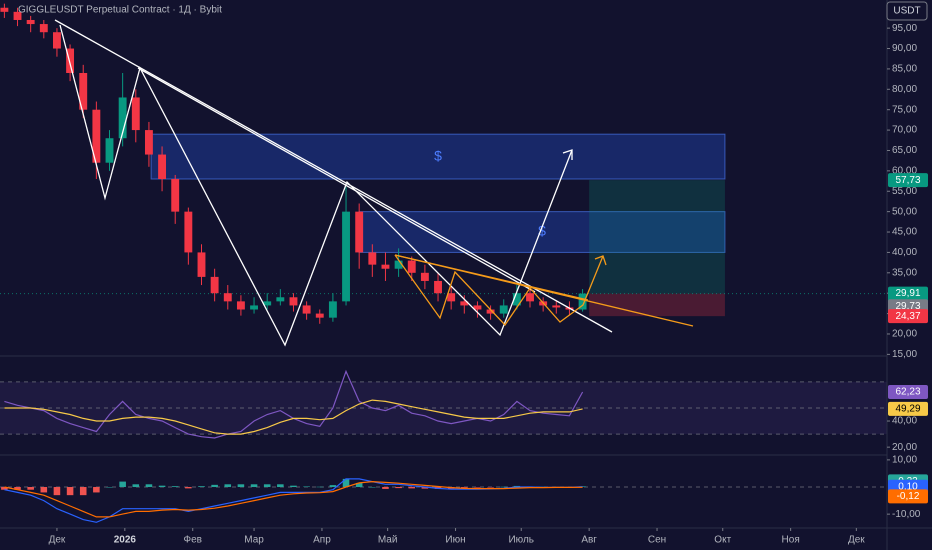  Describe the element at coordinates (254, 540) in the screenshot. I see `x-tick-label: Мар` at that location.